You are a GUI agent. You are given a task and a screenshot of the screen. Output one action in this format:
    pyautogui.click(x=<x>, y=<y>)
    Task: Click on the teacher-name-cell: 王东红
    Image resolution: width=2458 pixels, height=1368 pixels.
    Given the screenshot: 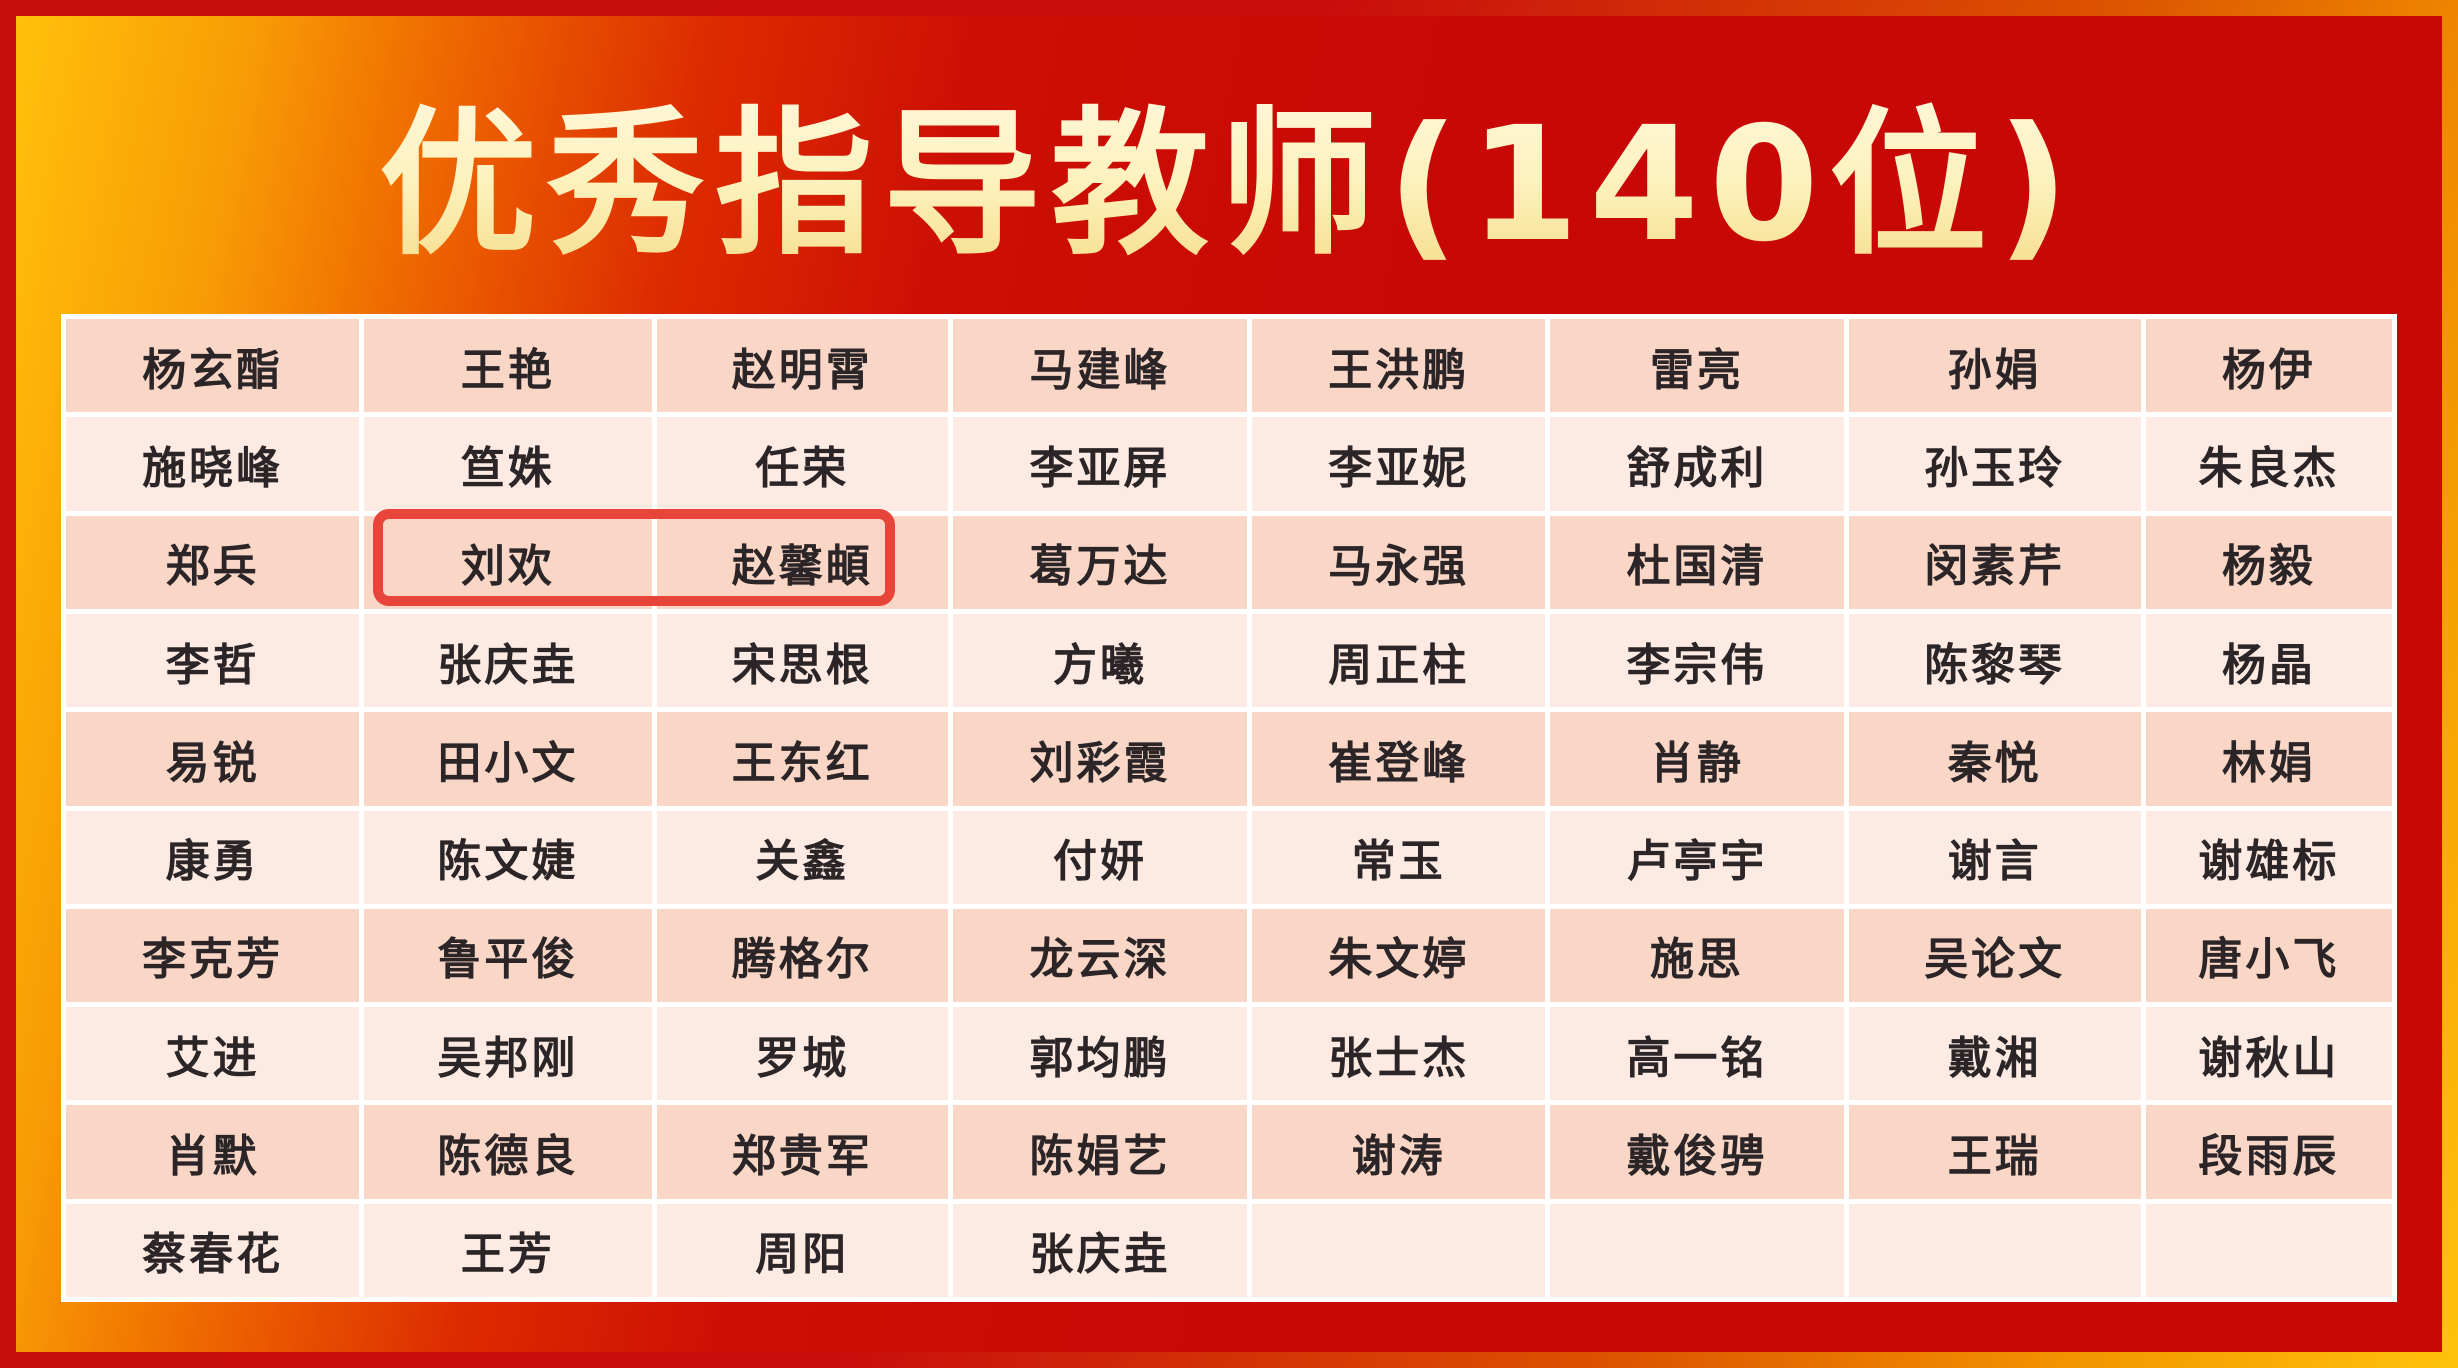 What is the action you would take?
    pyautogui.click(x=802, y=759)
    